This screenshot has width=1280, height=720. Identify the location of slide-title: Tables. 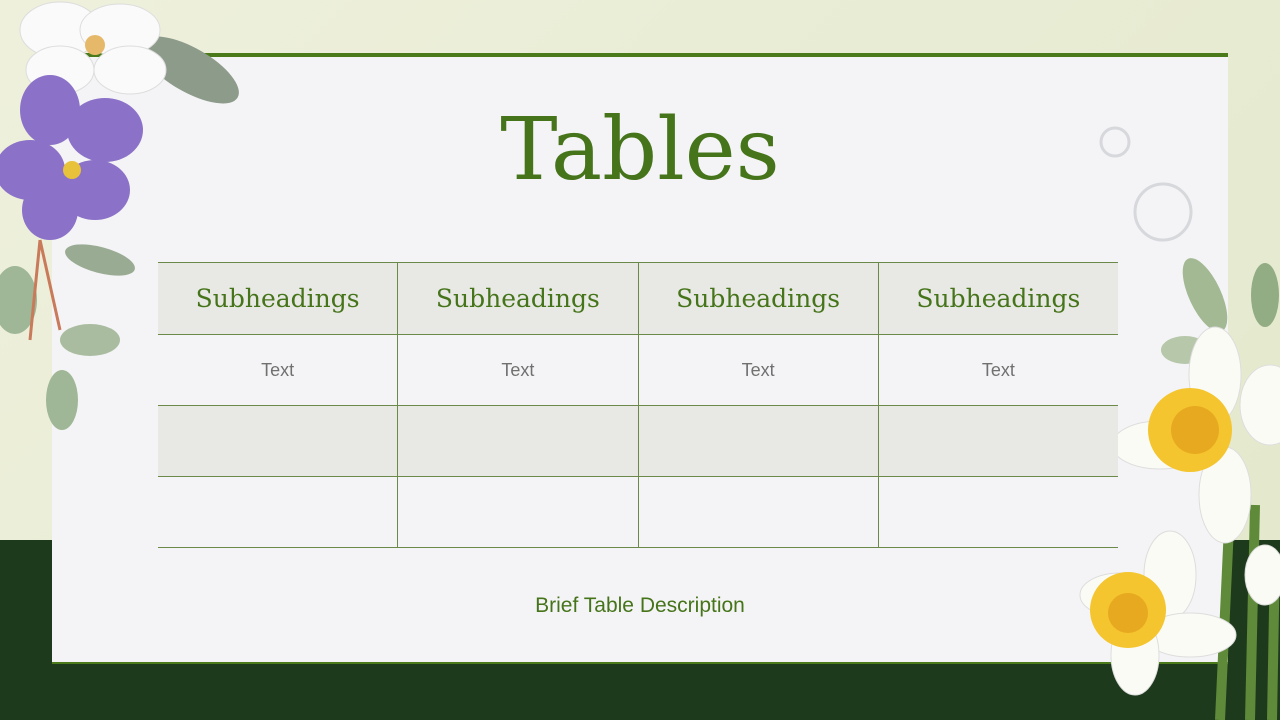
(640, 150).